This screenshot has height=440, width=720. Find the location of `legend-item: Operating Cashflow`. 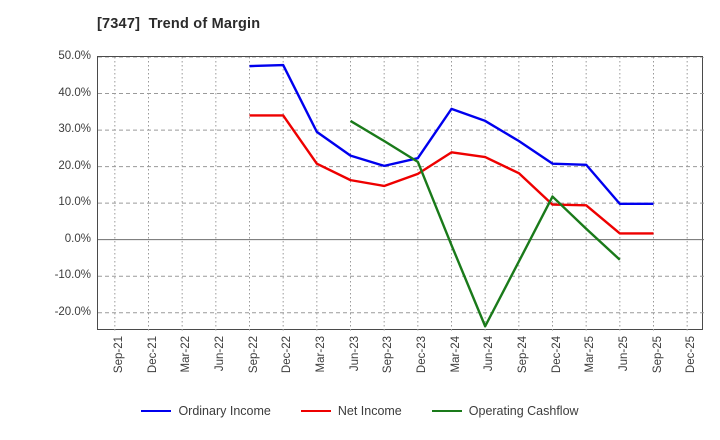

legend-item: Operating Cashflow is located at coordinates (505, 411).